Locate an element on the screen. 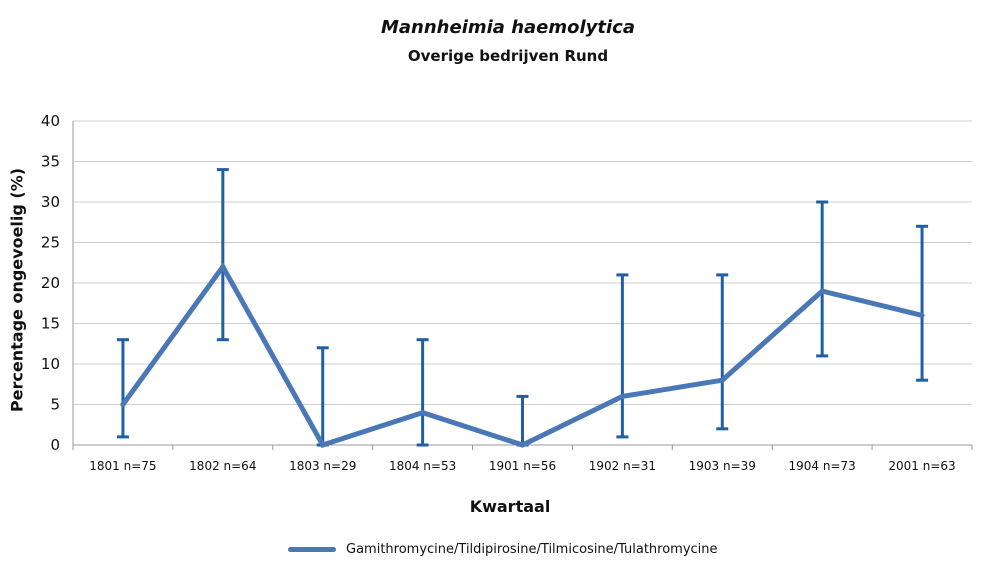 The height and width of the screenshot is (583, 1000). y-tick-label: 10 is located at coordinates (50, 364).